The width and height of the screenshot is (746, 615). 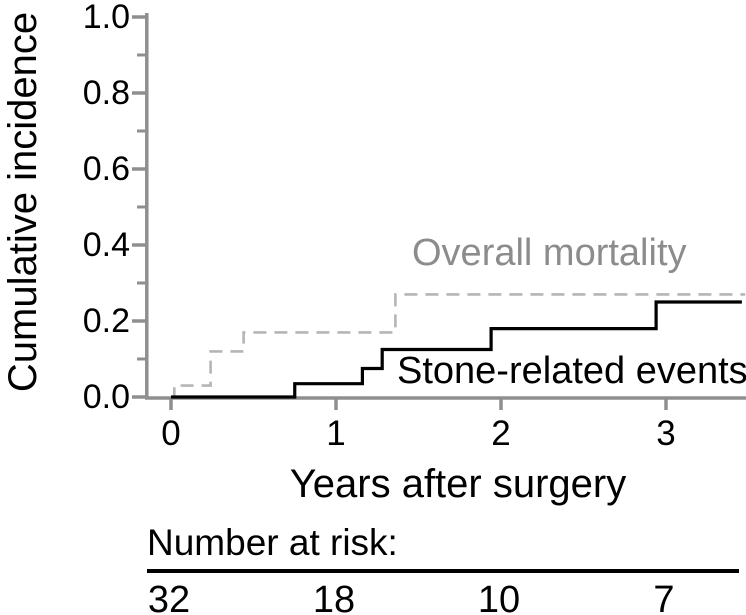 What do you see at coordinates (664, 597) in the screenshot?
I see `number-at-risk-value: 7` at bounding box center [664, 597].